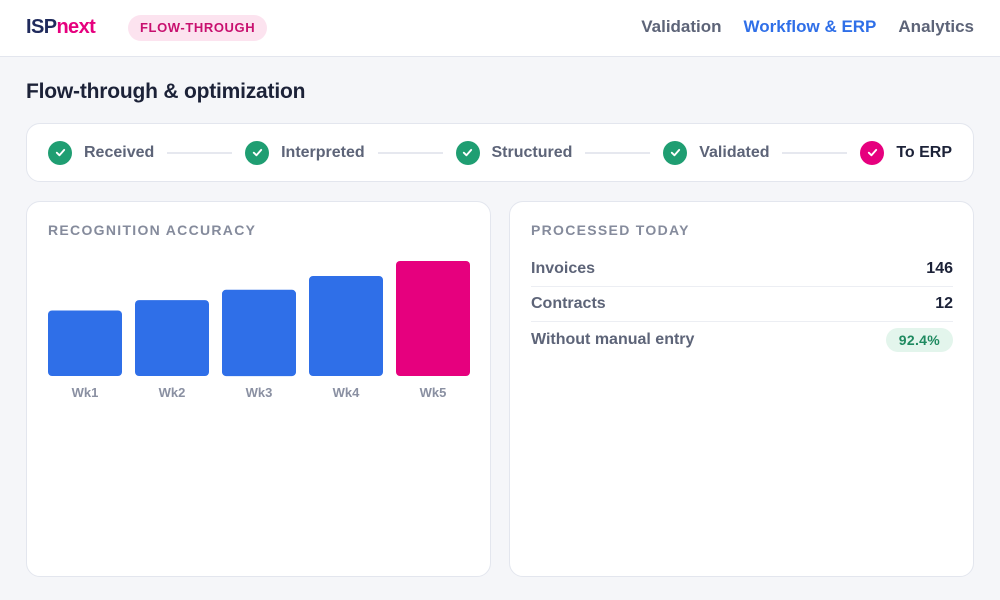  What do you see at coordinates (152, 230) in the screenshot?
I see `card-title: RECOGNITION ACCURACY` at bounding box center [152, 230].